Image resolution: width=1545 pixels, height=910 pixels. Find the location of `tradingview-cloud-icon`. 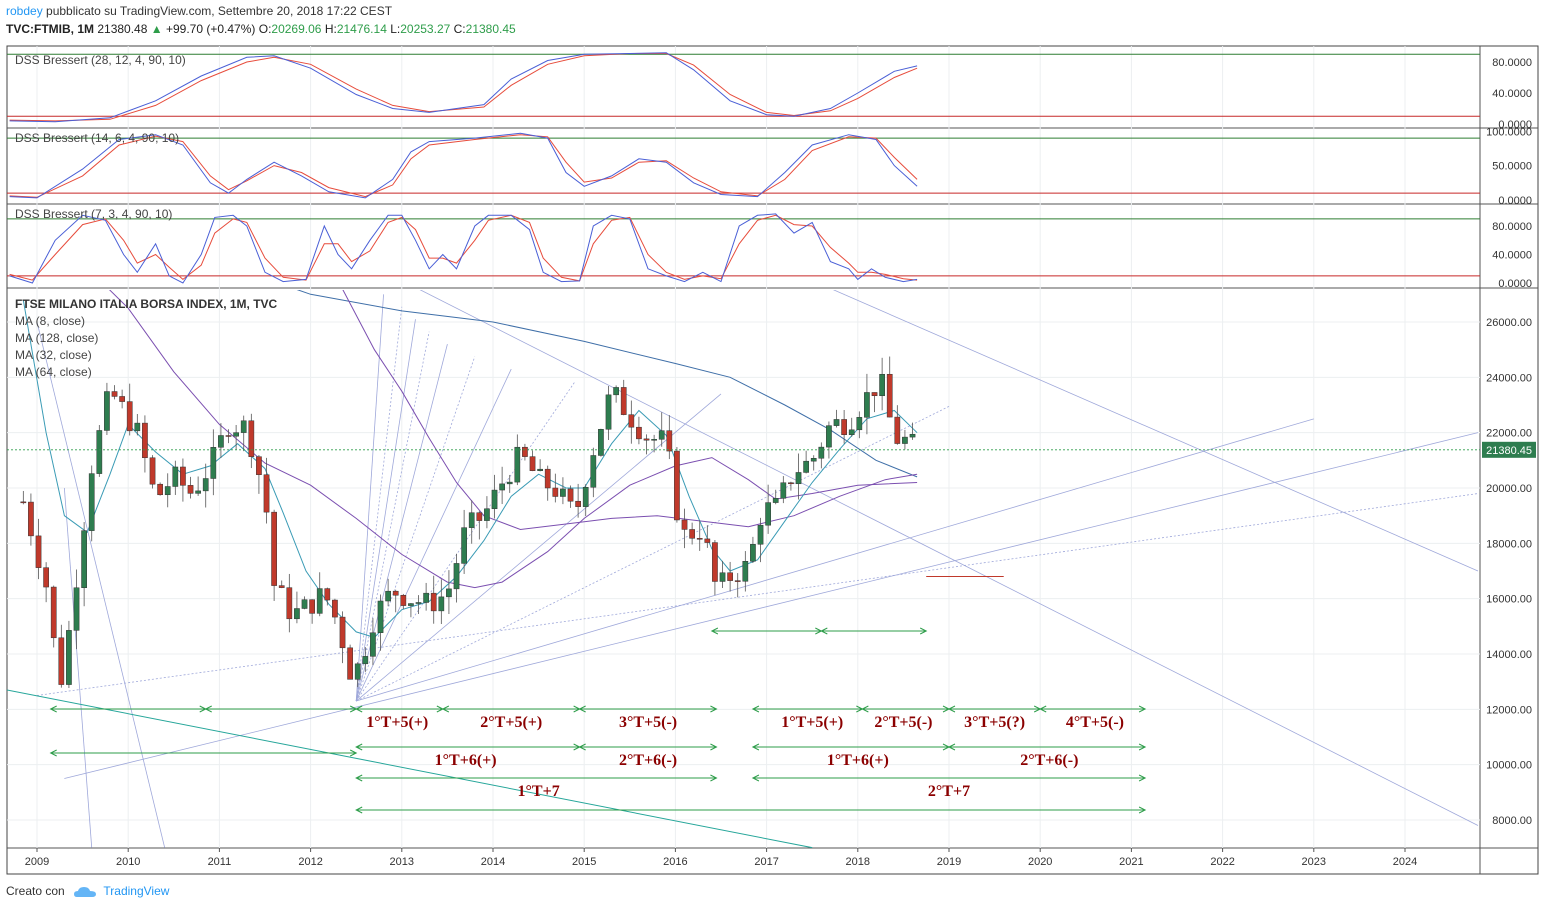

tradingview-cloud-icon is located at coordinates (85, 891).